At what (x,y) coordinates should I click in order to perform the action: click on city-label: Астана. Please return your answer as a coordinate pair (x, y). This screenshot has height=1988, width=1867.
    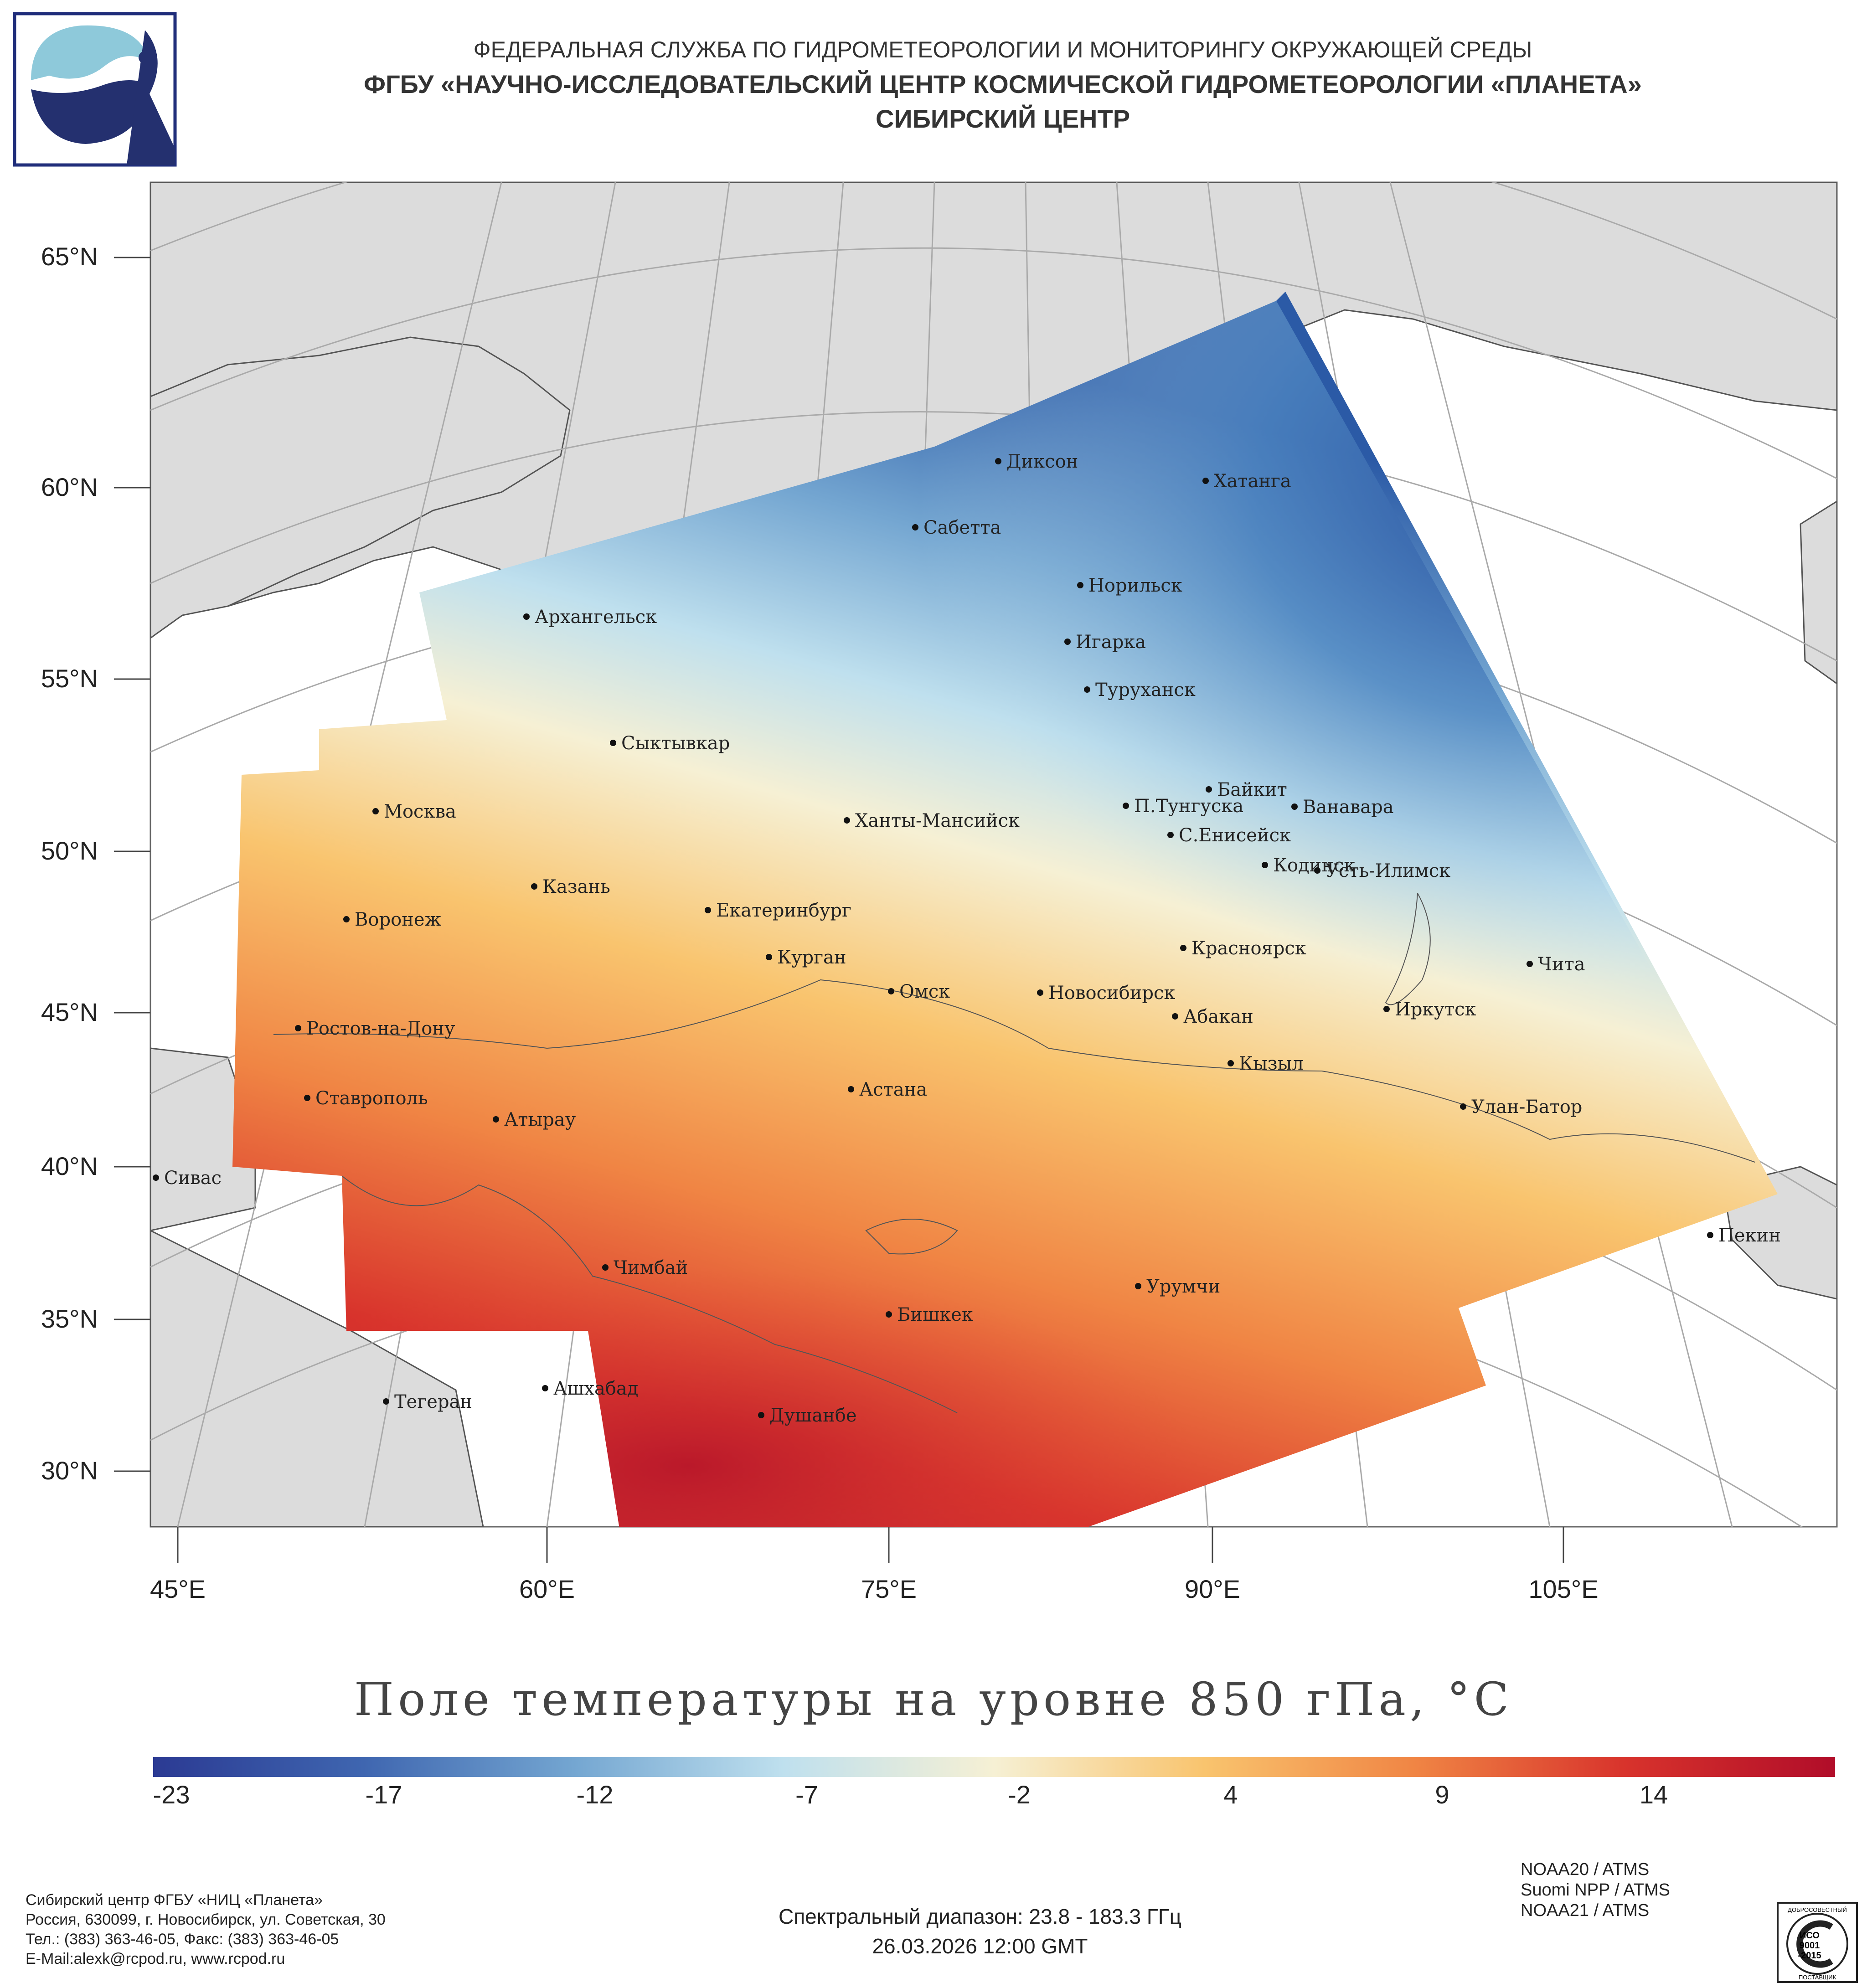
    Looking at the image, I should click on (893, 1089).